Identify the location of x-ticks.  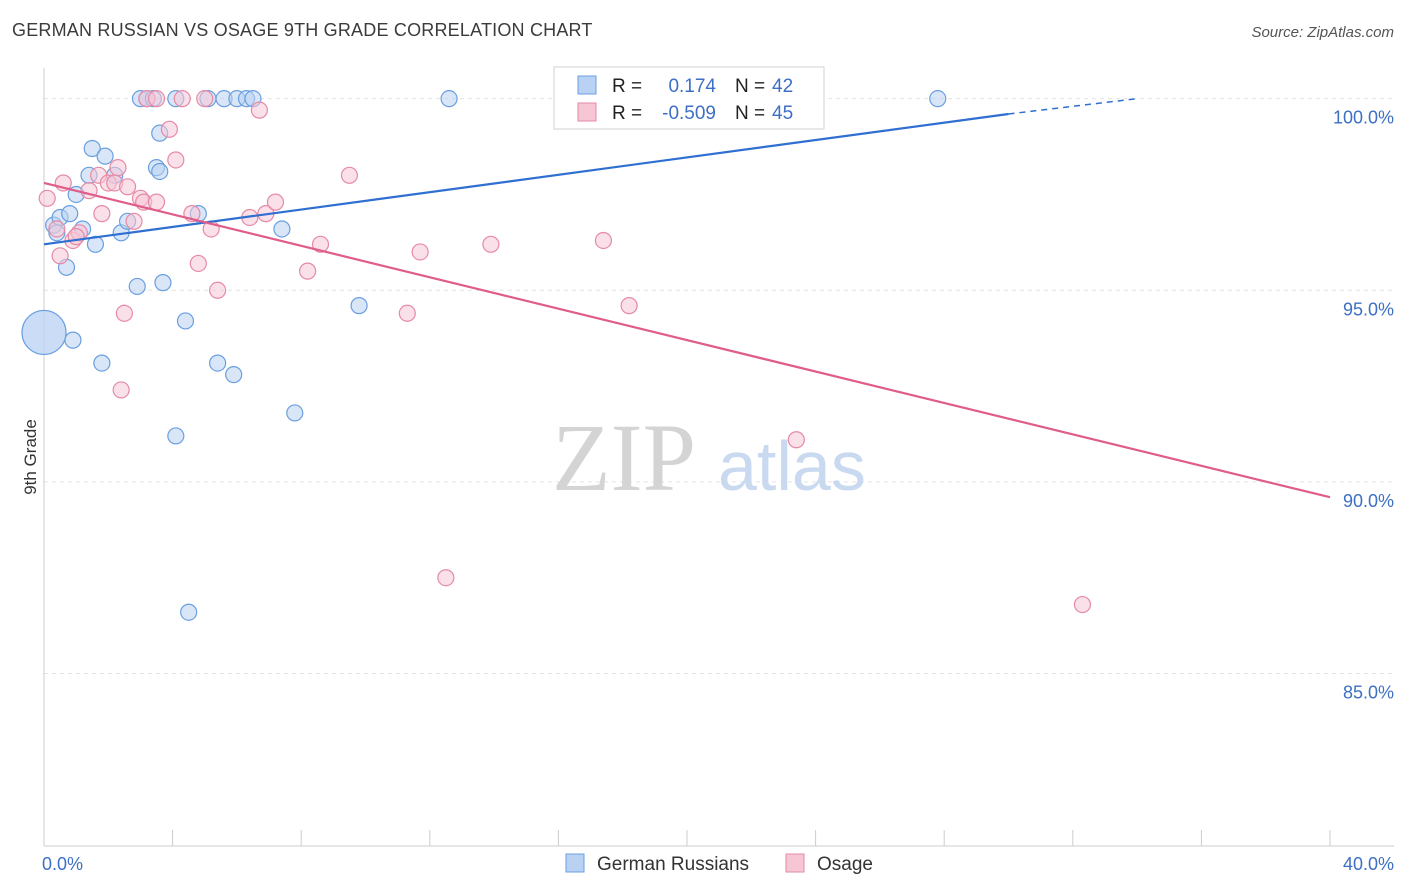
(751, 838).